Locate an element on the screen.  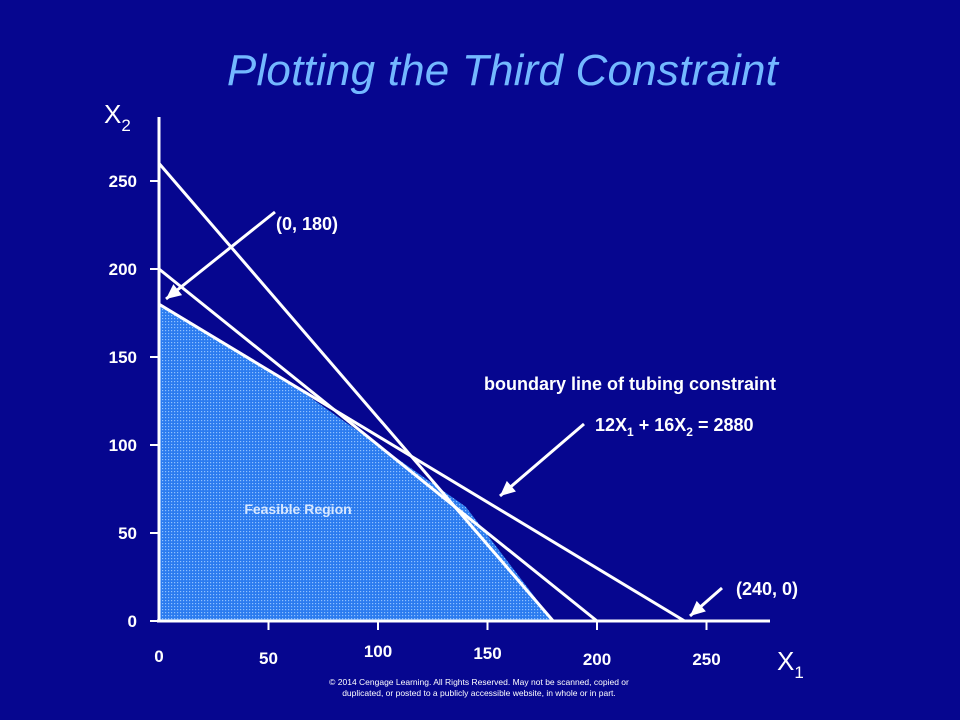
y-tick-label-0: 0 is located at coordinates (132, 621).